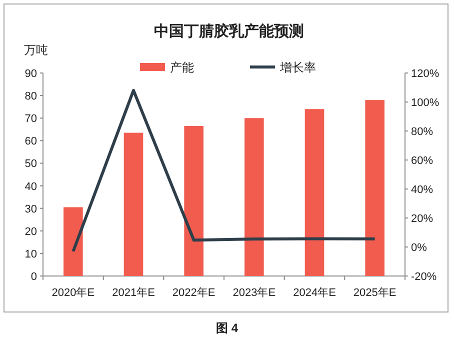 The height and width of the screenshot is (343, 454). Describe the element at coordinates (314, 293) in the screenshot. I see `x-tick-label: 2024年E` at that location.